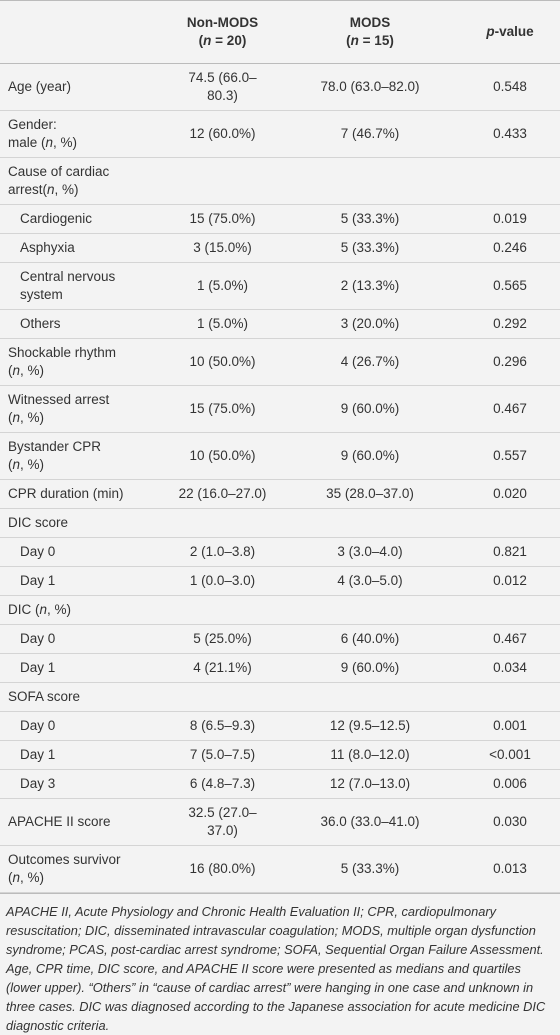 The width and height of the screenshot is (560, 1035). I want to click on value-cell: 0.292, so click(510, 324).